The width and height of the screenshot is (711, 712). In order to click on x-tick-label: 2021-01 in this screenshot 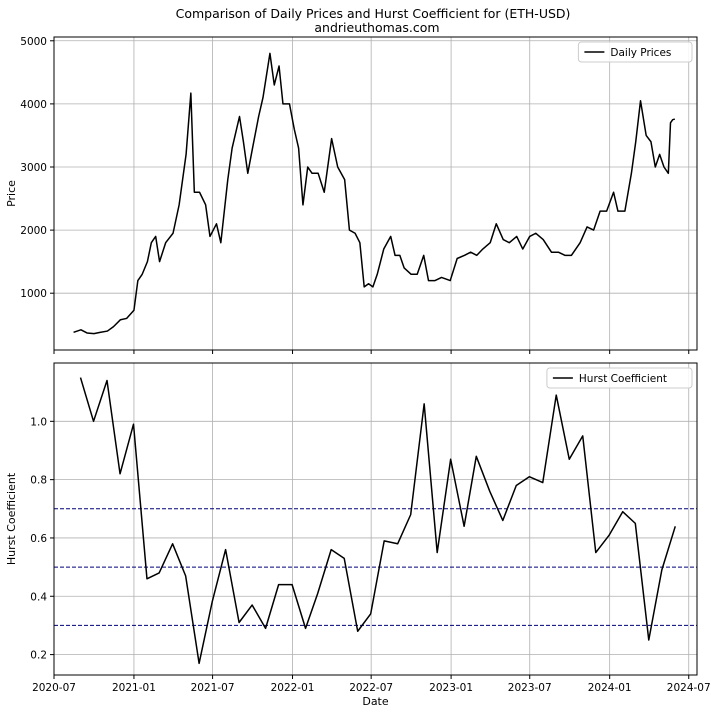, I will do `click(134, 688)`.